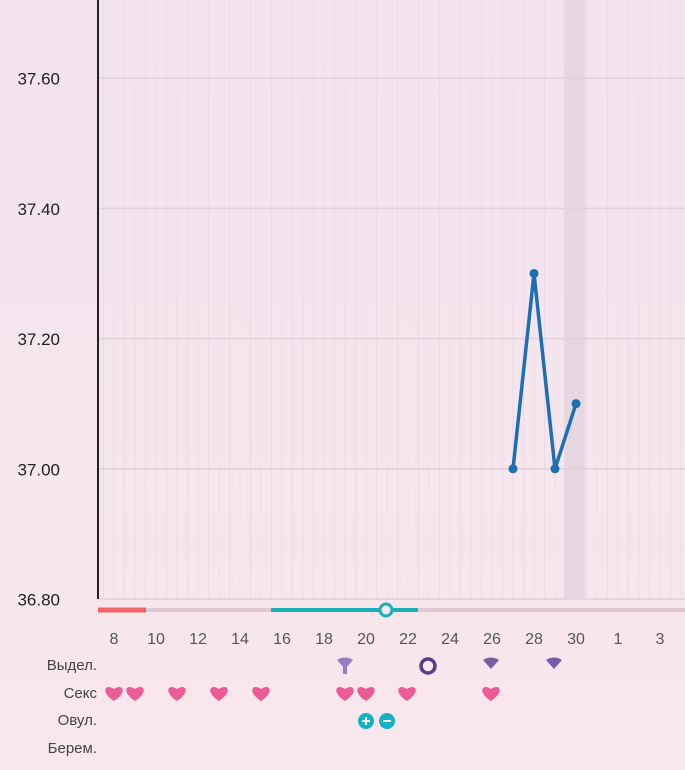 This screenshot has height=770, width=685. I want to click on row-label: Берем., so click(72, 748).